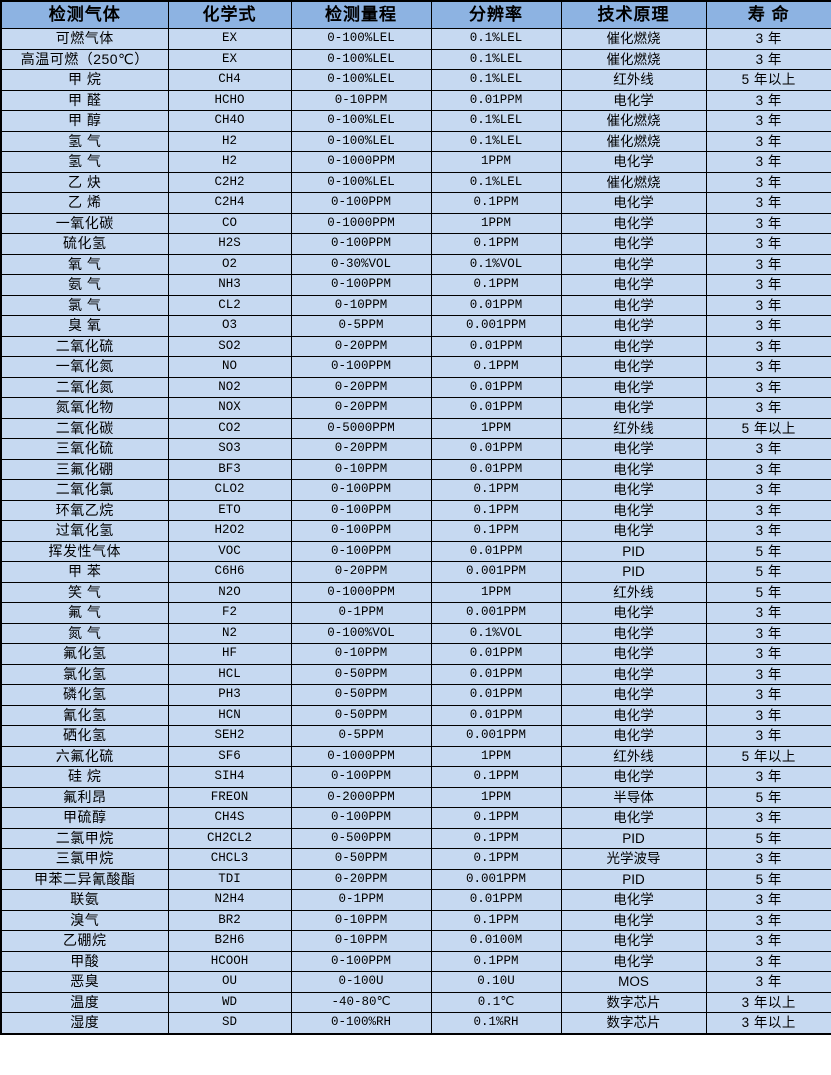 The image size is (831, 1075). I want to click on cell-form: H2O2, so click(229, 531).